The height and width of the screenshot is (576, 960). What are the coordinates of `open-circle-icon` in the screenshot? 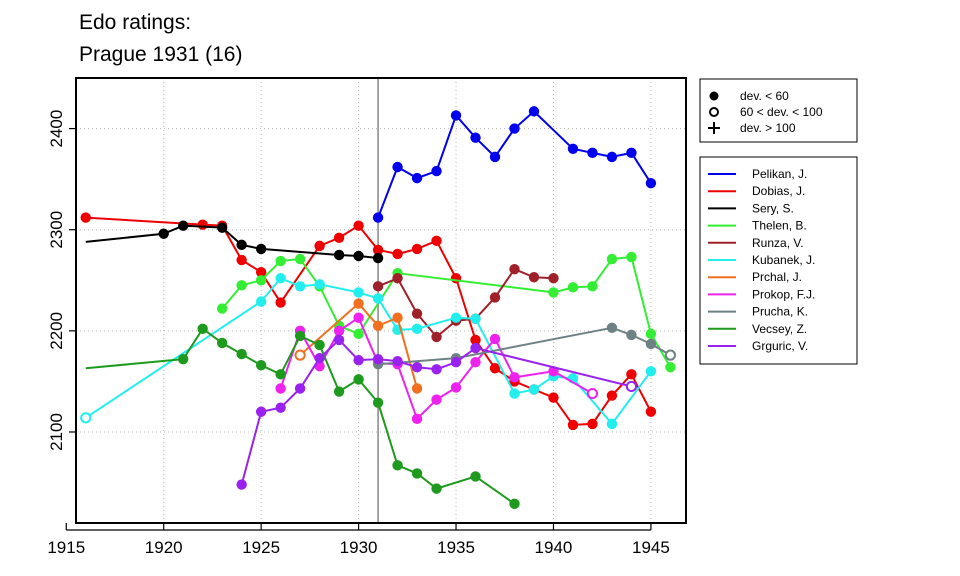 It's located at (714, 112).